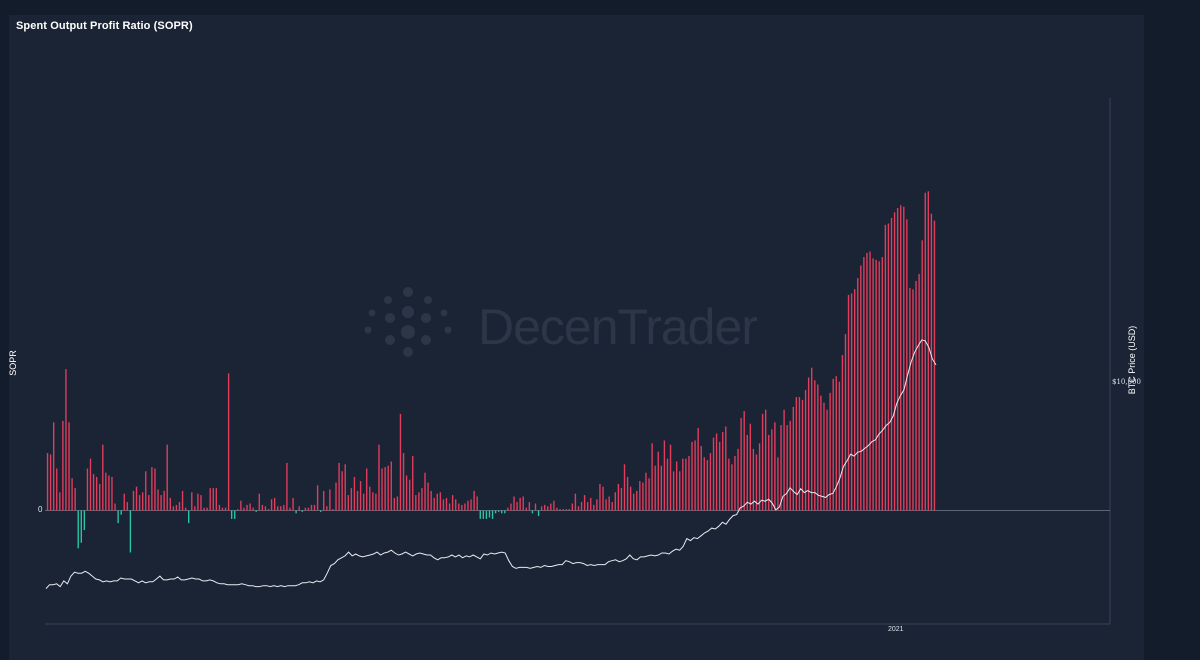 The width and height of the screenshot is (1200, 660). What do you see at coordinates (896, 629) in the screenshot?
I see `x-tick-2021: 2021` at bounding box center [896, 629].